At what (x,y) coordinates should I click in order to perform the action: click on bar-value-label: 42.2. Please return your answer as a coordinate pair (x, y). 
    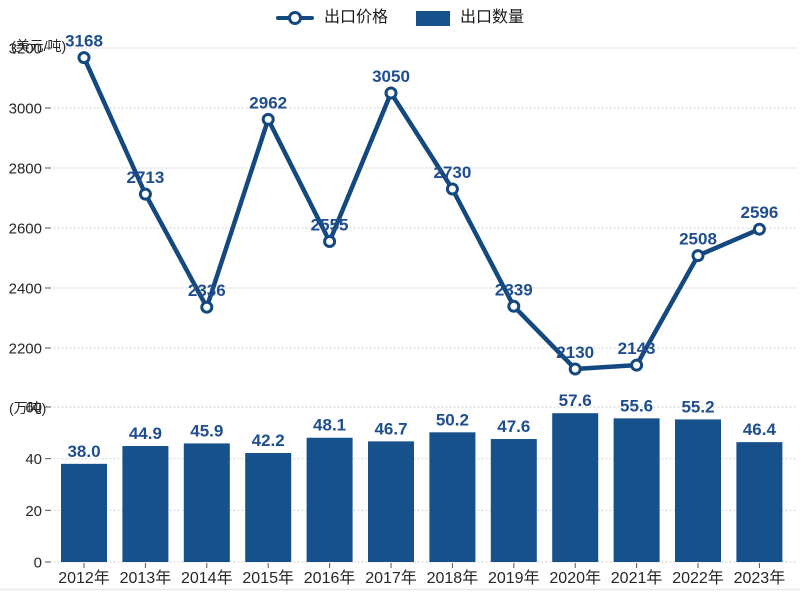
    Looking at the image, I should click on (268, 440).